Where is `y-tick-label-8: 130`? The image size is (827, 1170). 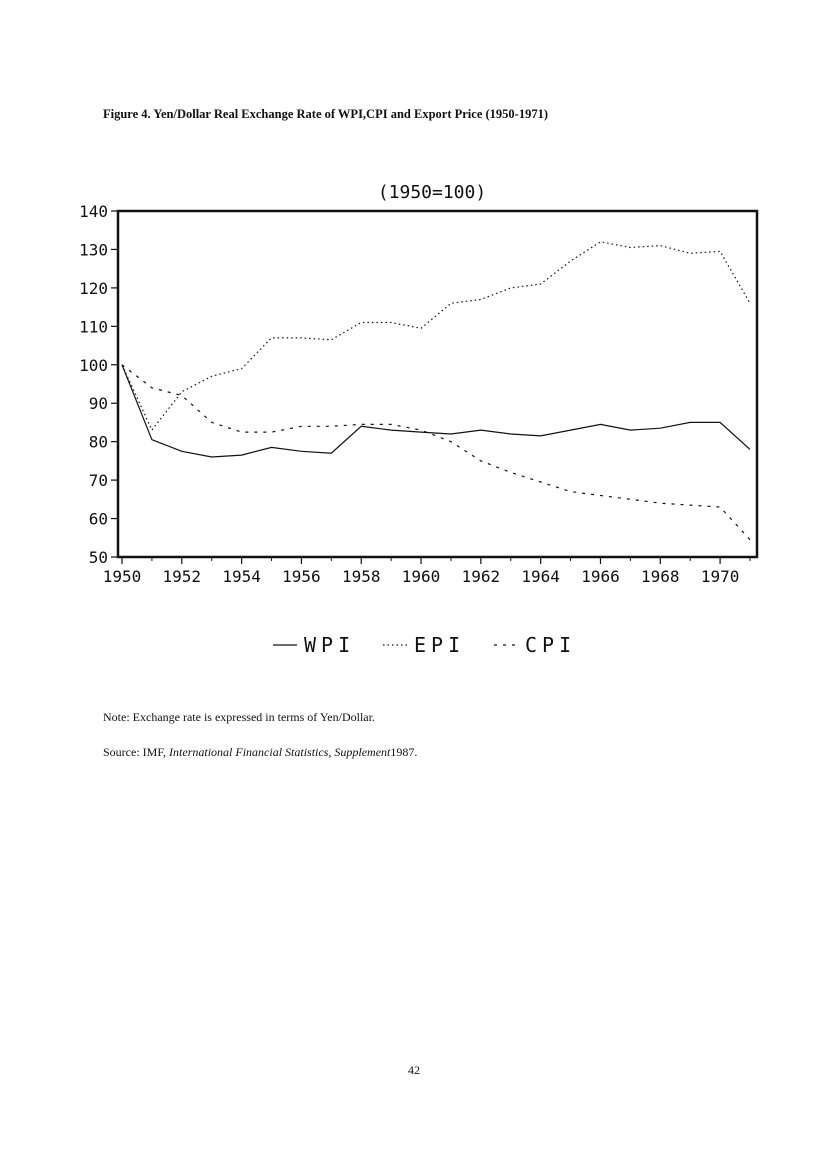 y-tick-label-8: 130 is located at coordinates (93, 249).